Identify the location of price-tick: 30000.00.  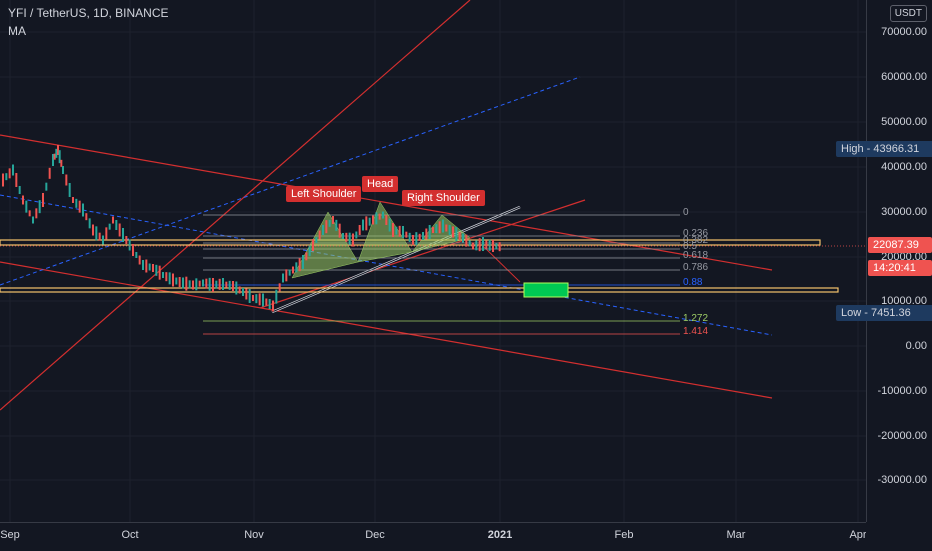
(904, 212).